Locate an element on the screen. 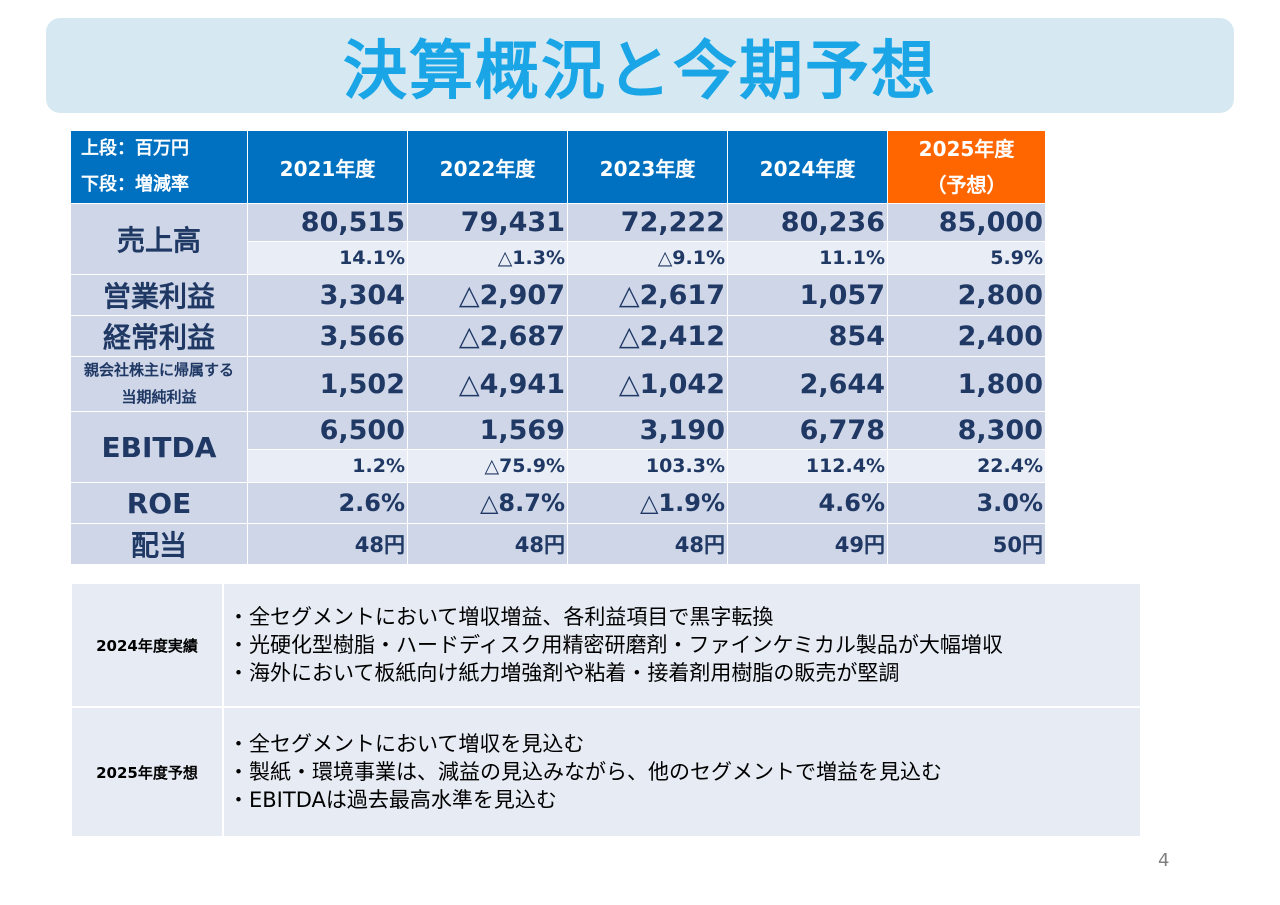 This screenshot has width=1280, height=905. list-item: ・光硬化型樹脂・ハードディスク用精密研磨剤・ファインケミカル製品が大幅増収 is located at coordinates (615, 645).